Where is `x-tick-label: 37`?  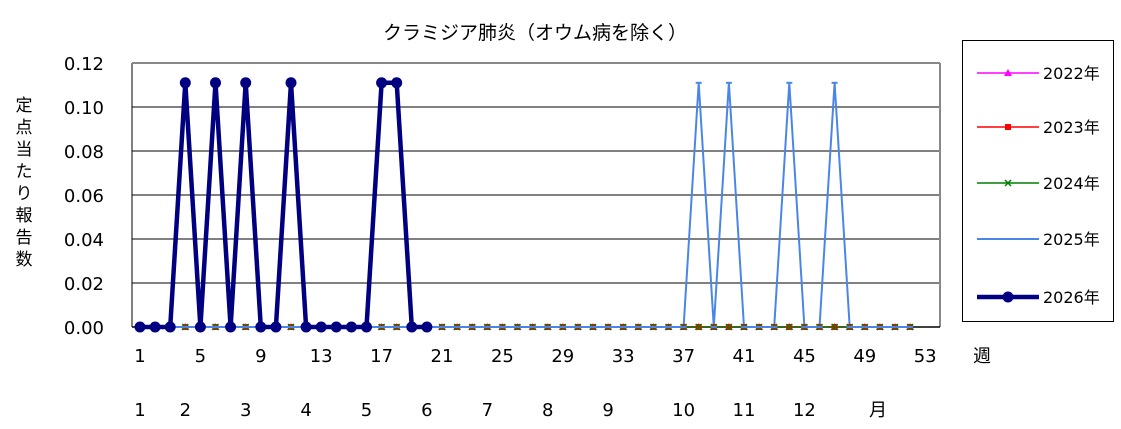 x-tick-label: 37 is located at coordinates (683, 356).